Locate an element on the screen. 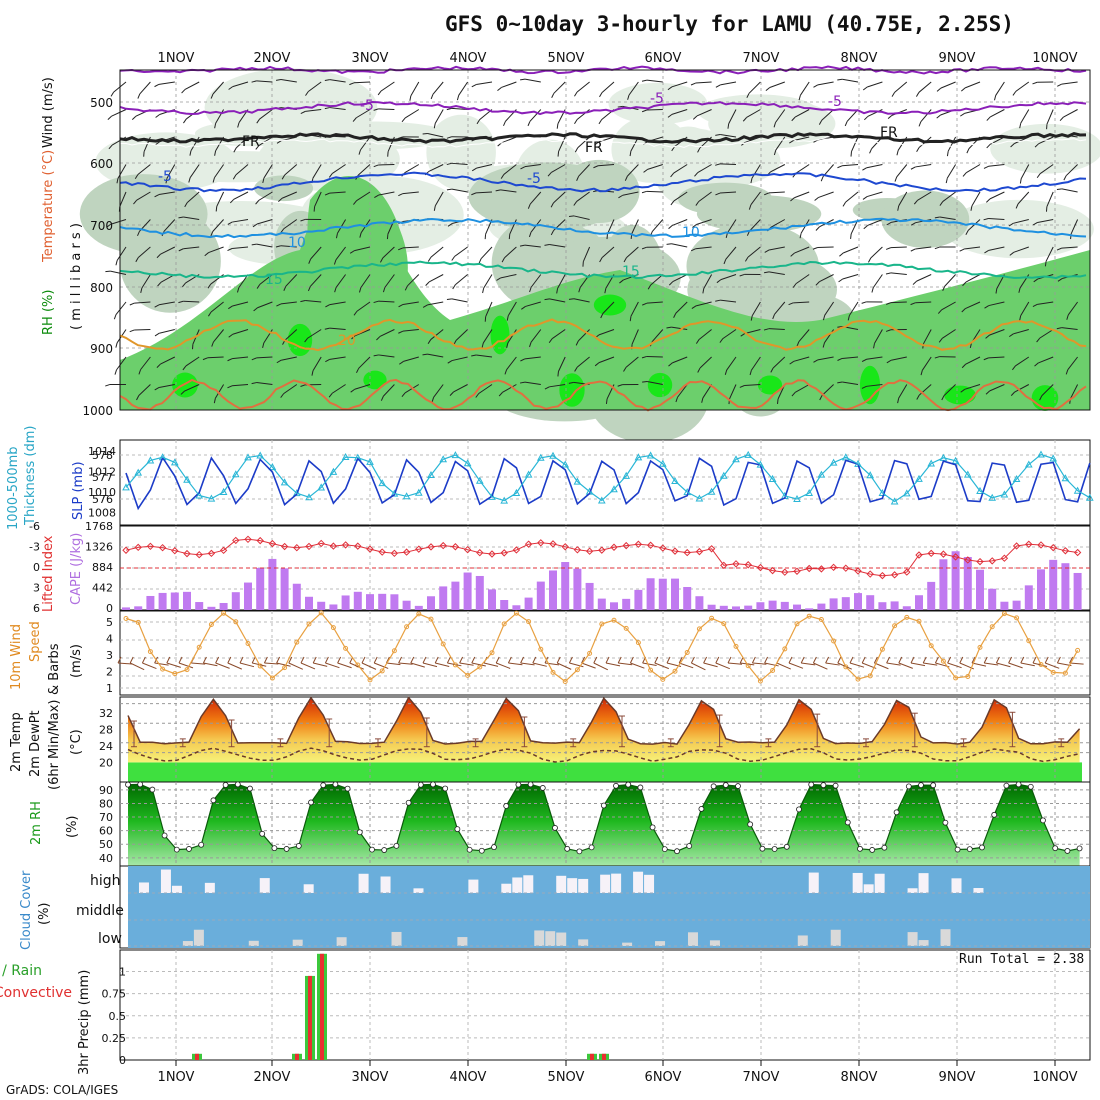  wind-panel-frame is located at coordinates (605, 653).